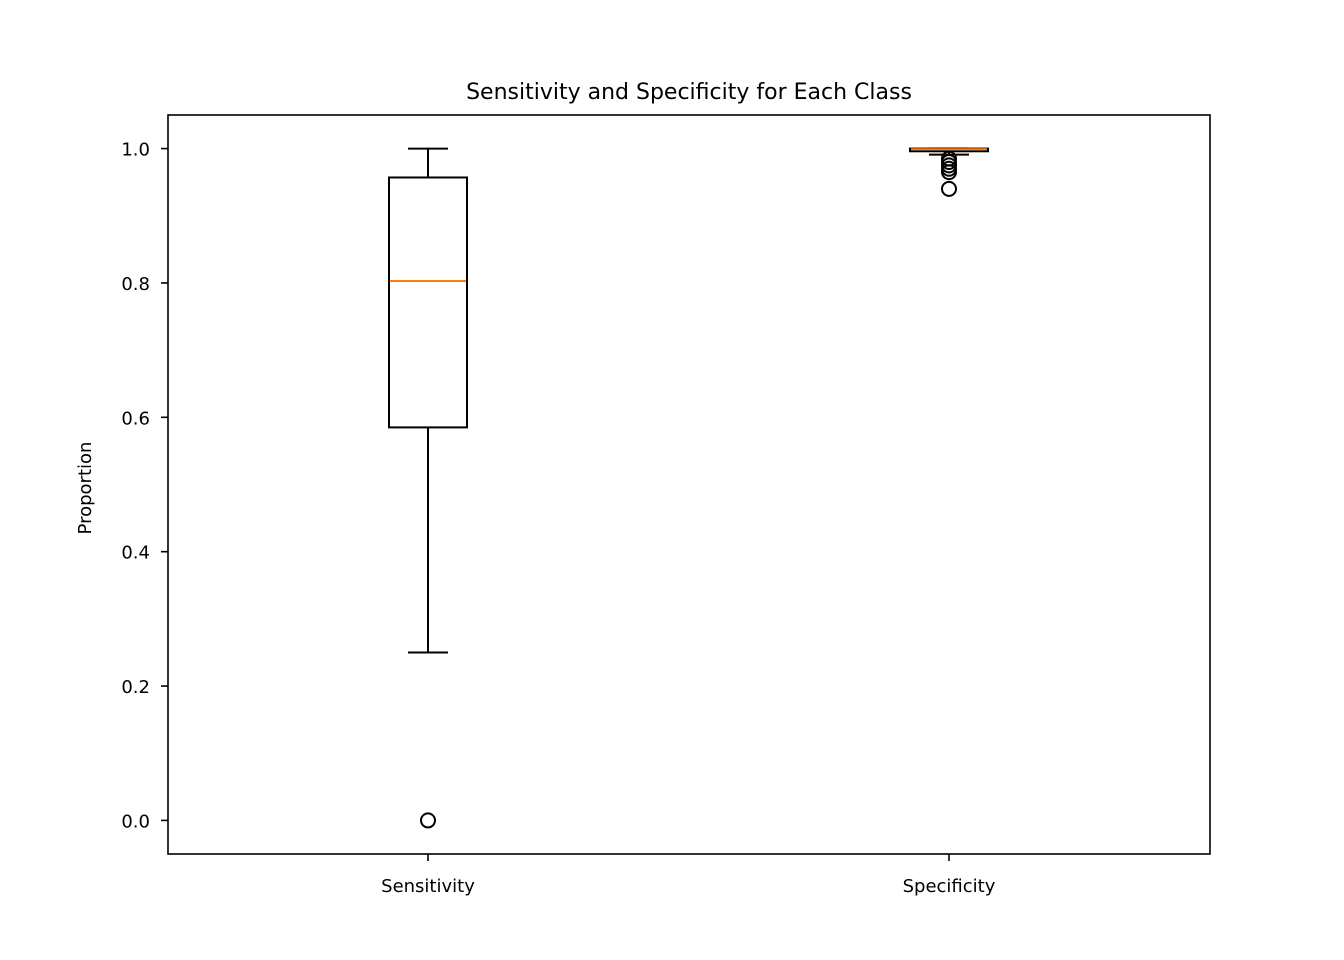 Image resolution: width=1344 pixels, height=960 pixels. What do you see at coordinates (135, 418) in the screenshot?
I see `y-tick-label: 0.6` at bounding box center [135, 418].